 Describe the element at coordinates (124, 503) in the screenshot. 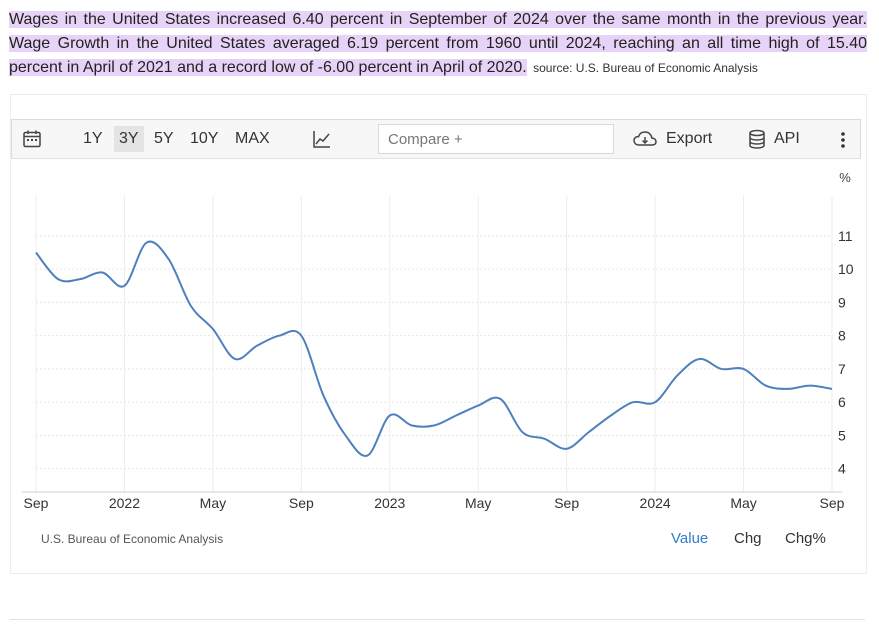

I see `x-tick-label: 2022` at that location.